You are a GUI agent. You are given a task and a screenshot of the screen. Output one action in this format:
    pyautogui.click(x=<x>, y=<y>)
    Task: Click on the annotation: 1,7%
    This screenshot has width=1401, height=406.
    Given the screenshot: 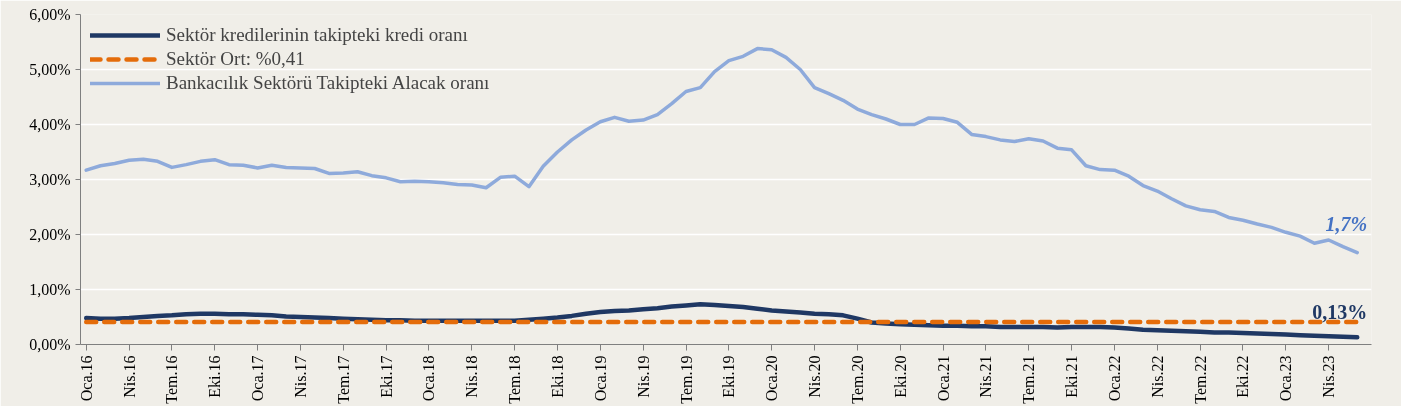 What is the action you would take?
    pyautogui.click(x=1346, y=224)
    